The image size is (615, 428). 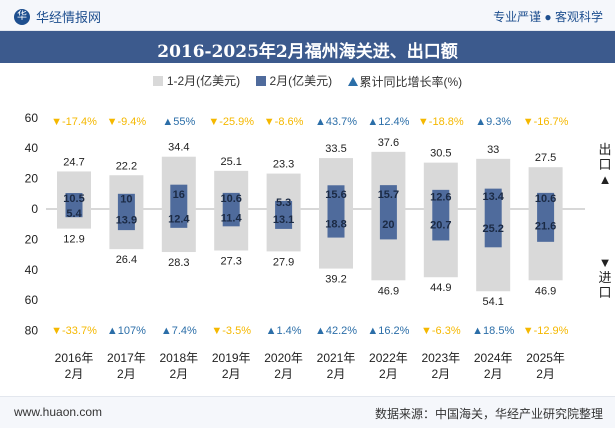 I want to click on legend-item-ytd: 1-2月(亿美元), so click(x=196, y=80).